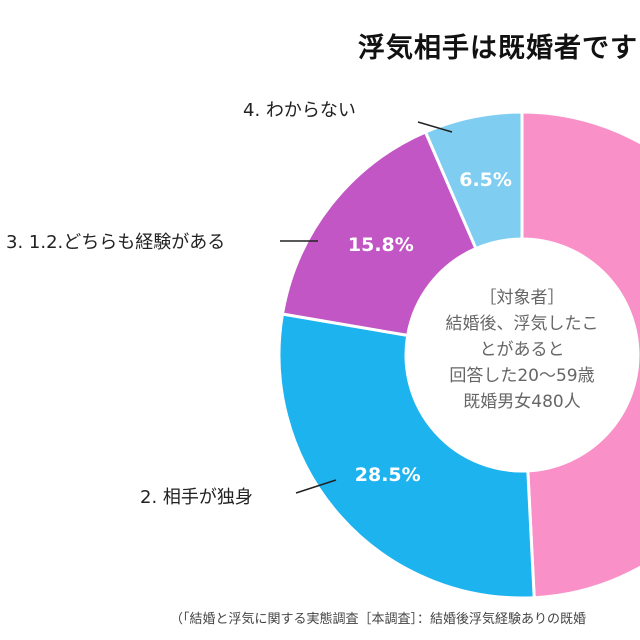 The image size is (640, 640). I want to click on center-line: 回答した20～59歳, so click(522, 376).